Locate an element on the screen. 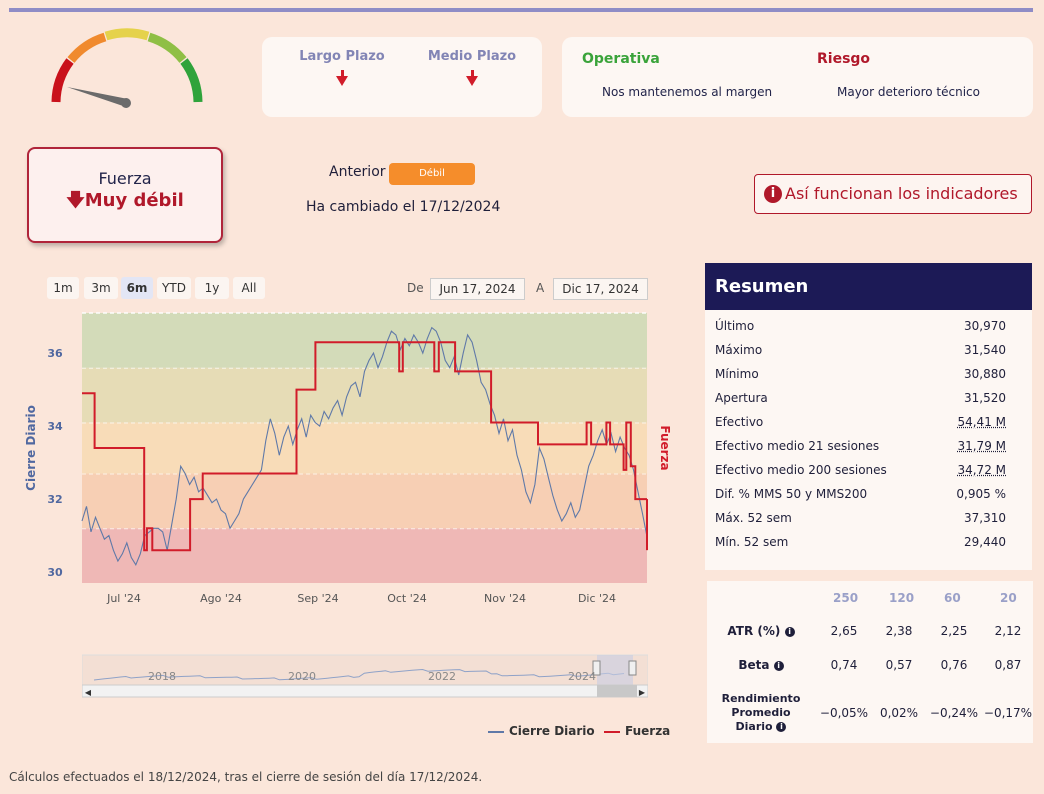 This screenshot has height=794, width=1044. range-to-input: Dic 17, 2024 is located at coordinates (600, 289).